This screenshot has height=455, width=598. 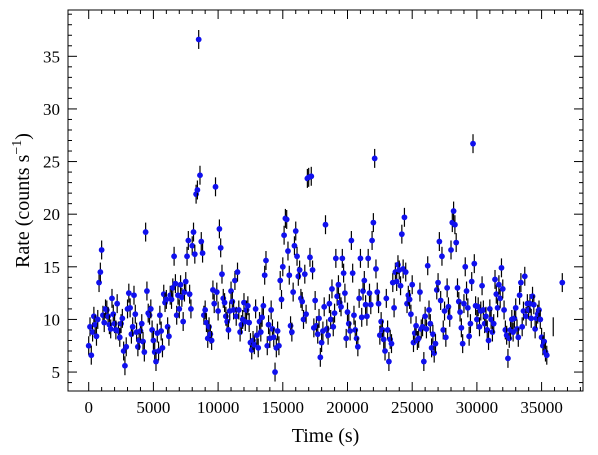 I want to click on x-tick-label: 25000, so click(x=412, y=407).